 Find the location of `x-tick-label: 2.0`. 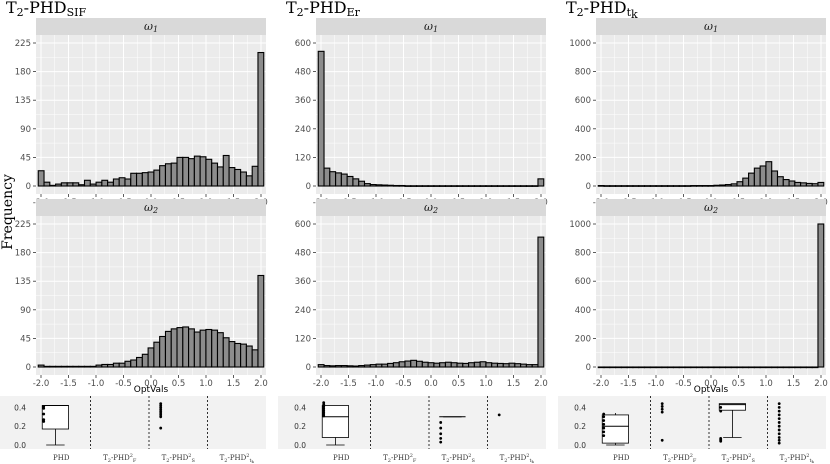

x-tick-label: 2.0 is located at coordinates (821, 384).